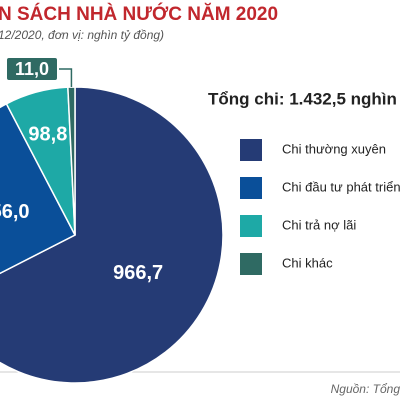  I want to click on legend-label: Chi khác, so click(307, 262).